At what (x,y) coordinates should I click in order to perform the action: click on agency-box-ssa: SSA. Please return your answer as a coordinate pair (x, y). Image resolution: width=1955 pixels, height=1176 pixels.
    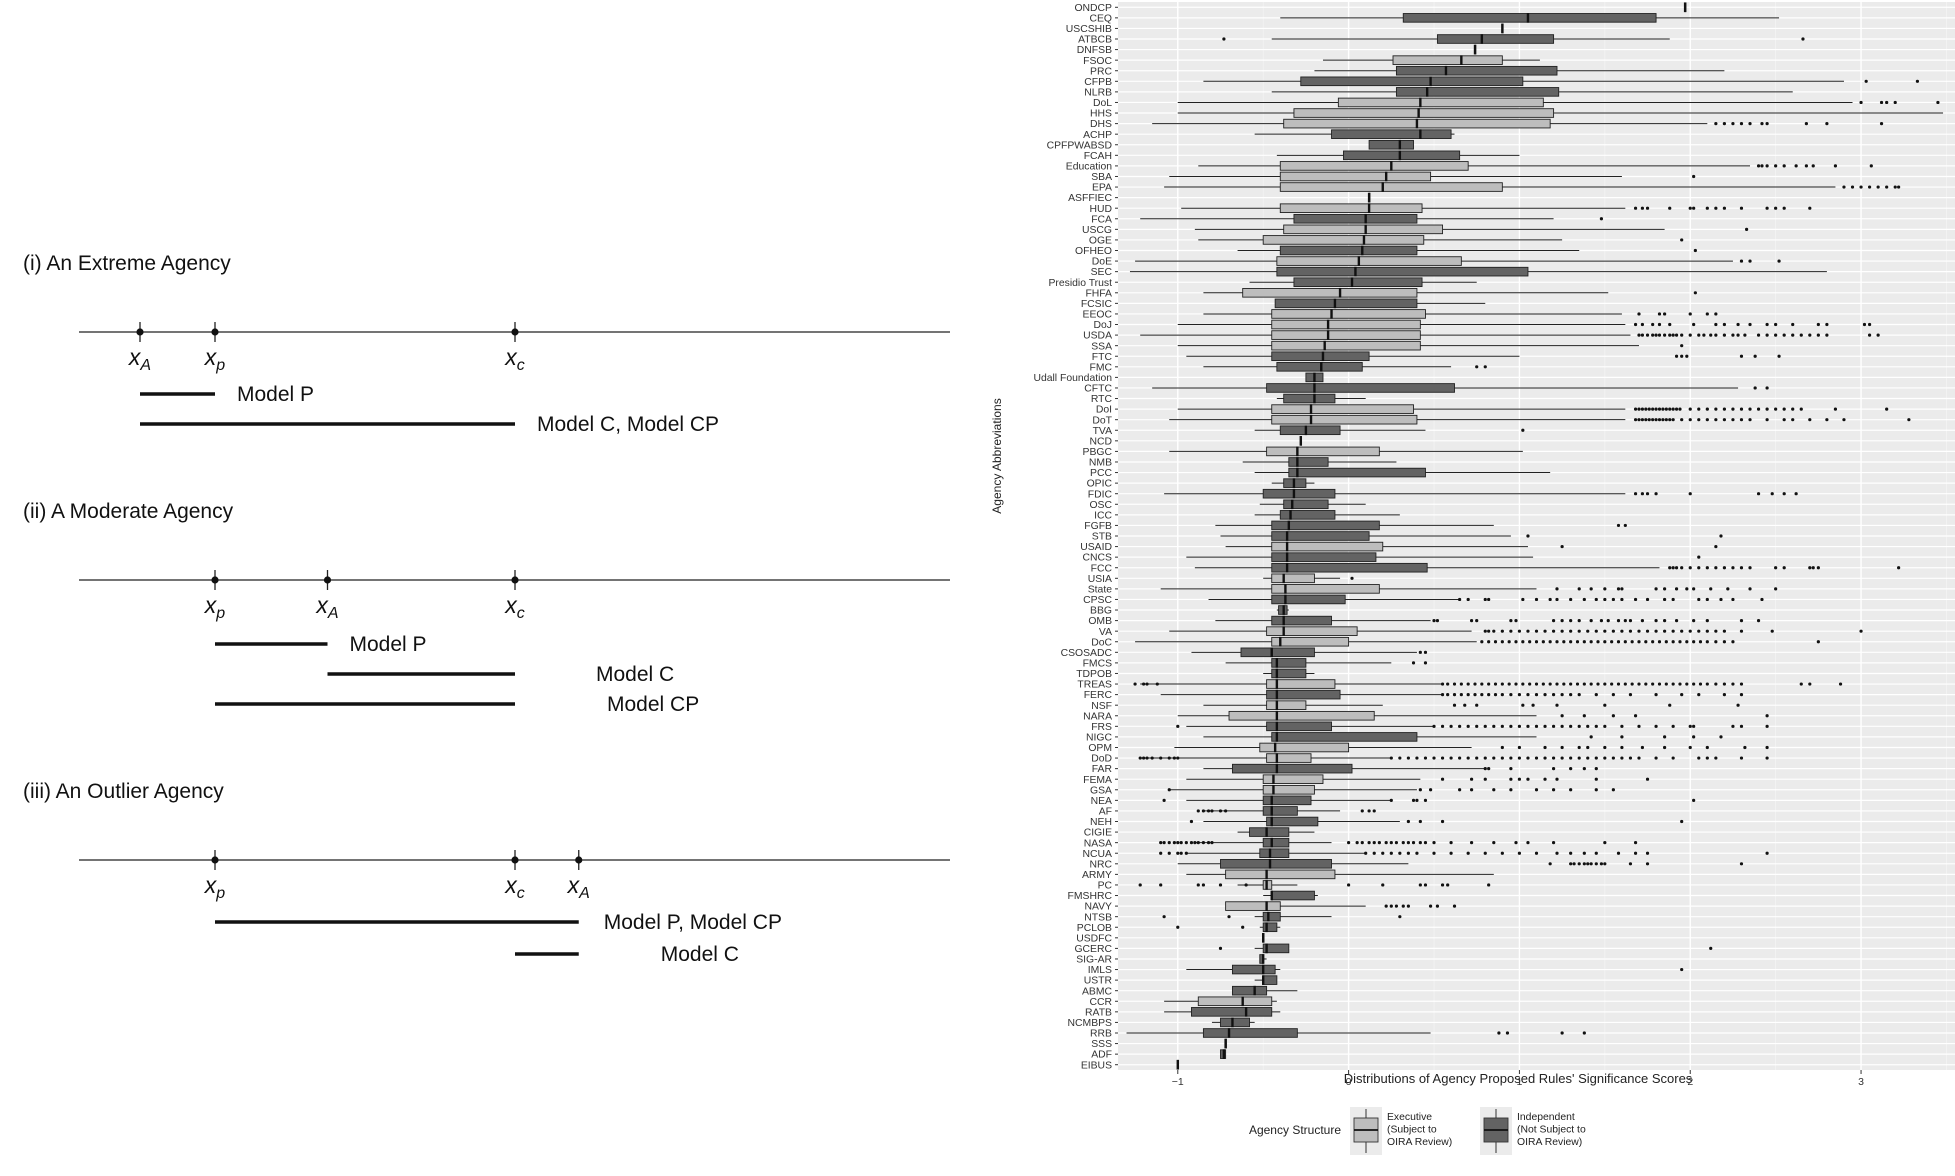
    Looking at the image, I should click on (1387, 346).